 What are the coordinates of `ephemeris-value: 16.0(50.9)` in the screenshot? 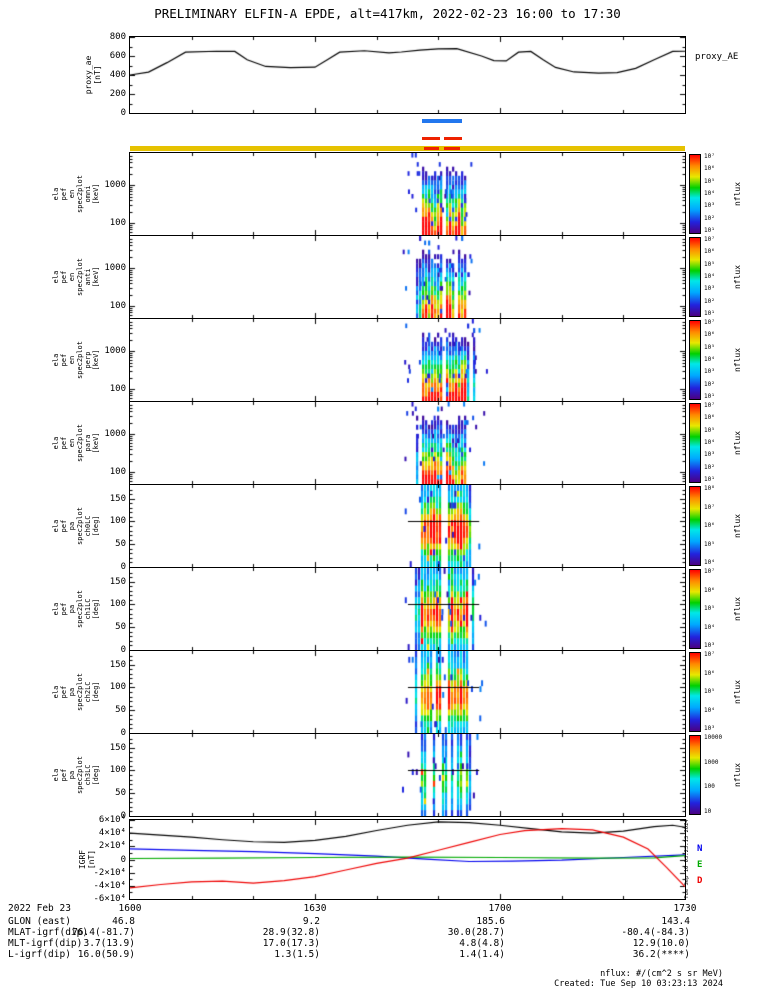 It's located at (106, 954).